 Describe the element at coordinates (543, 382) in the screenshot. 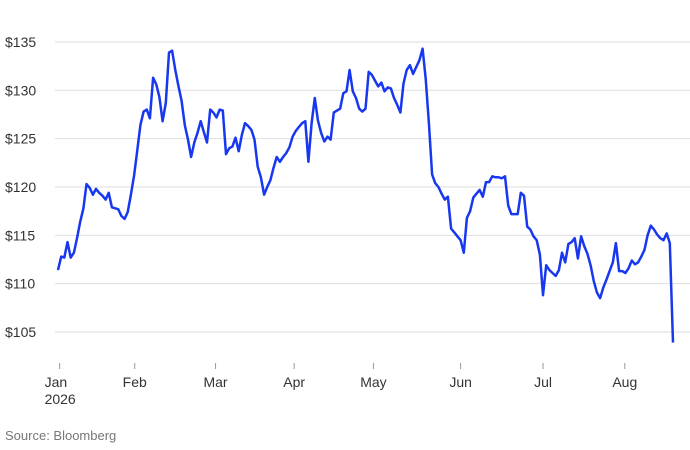

I see `x-tick-label: Jul` at that location.